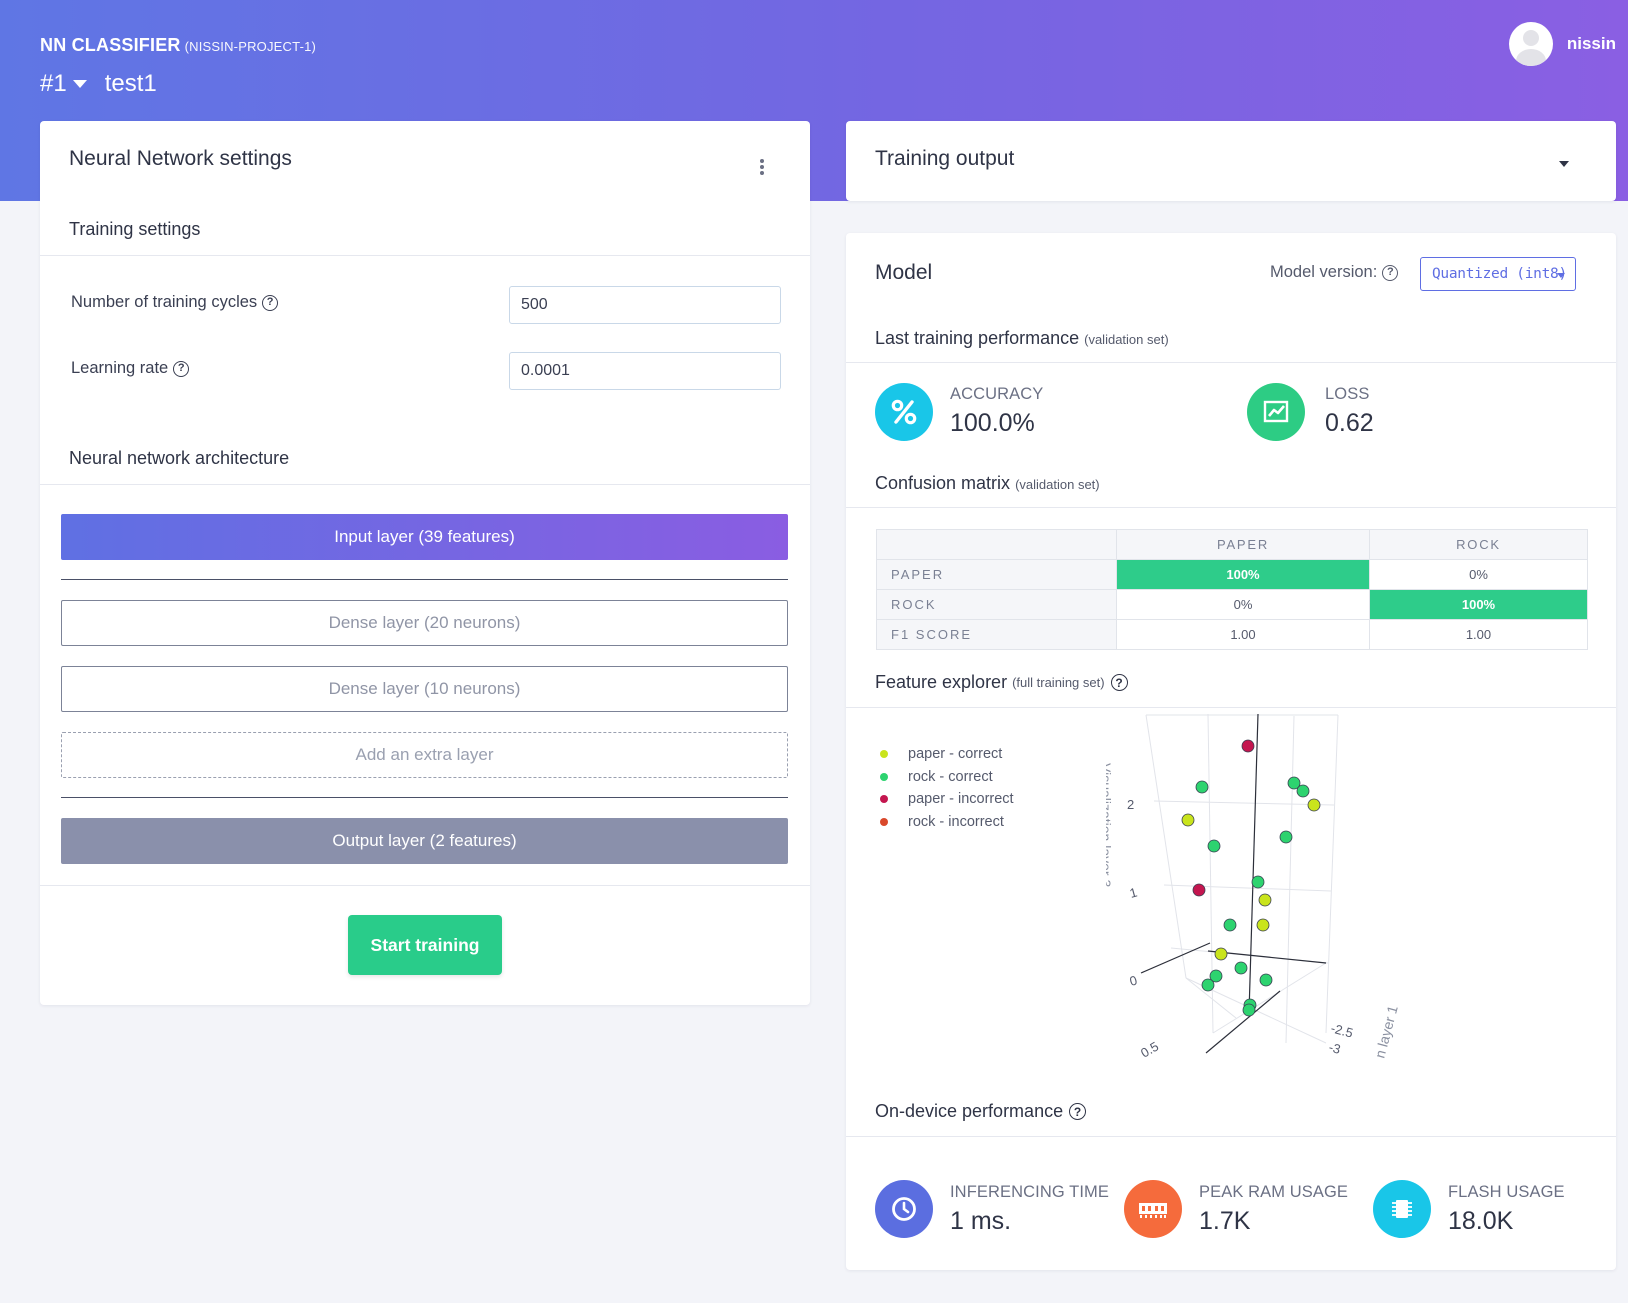 The width and height of the screenshot is (1628, 1303). What do you see at coordinates (179, 458) in the screenshot?
I see `architecture-title: Neural network architecture` at bounding box center [179, 458].